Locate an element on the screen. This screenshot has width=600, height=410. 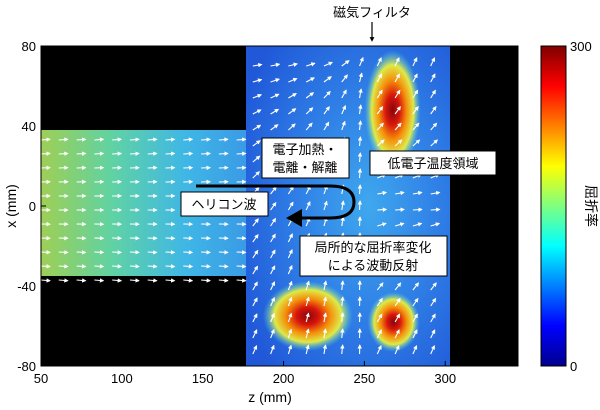
heating-callout: 電子加熱・ 電離・解離 is located at coordinates (305, 158).